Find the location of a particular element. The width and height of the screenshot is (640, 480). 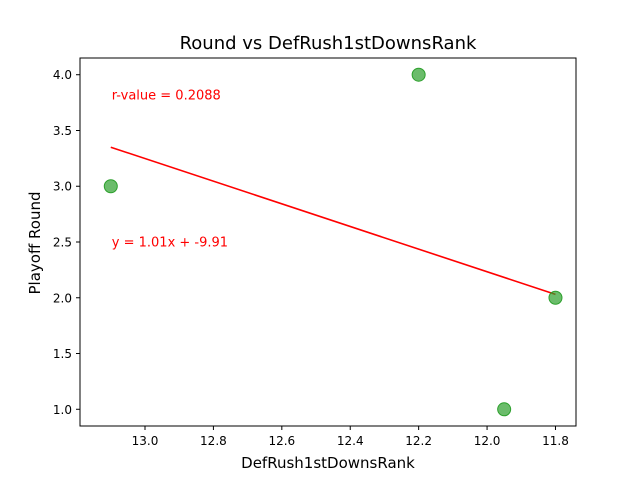

y-tick-label: 4.0 is located at coordinates (62, 75).